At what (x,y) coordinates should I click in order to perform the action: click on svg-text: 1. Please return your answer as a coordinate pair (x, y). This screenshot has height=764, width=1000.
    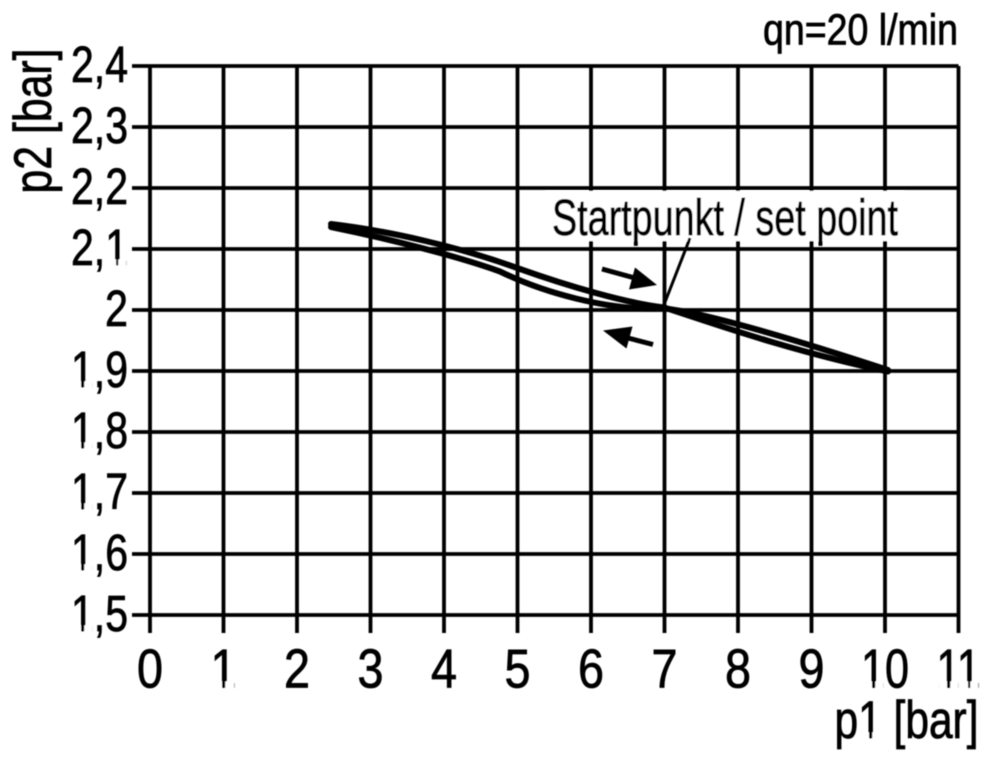
    Looking at the image, I should click on (224, 669).